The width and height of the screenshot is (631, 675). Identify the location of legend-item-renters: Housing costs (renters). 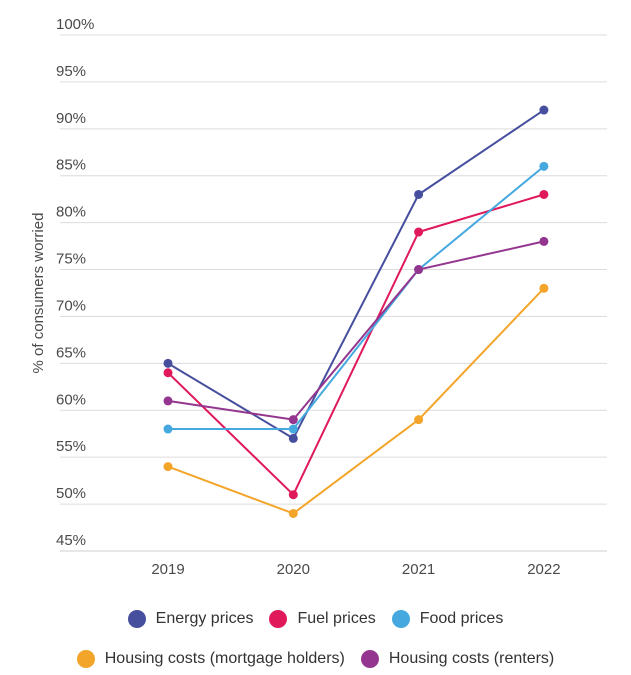
(457, 659).